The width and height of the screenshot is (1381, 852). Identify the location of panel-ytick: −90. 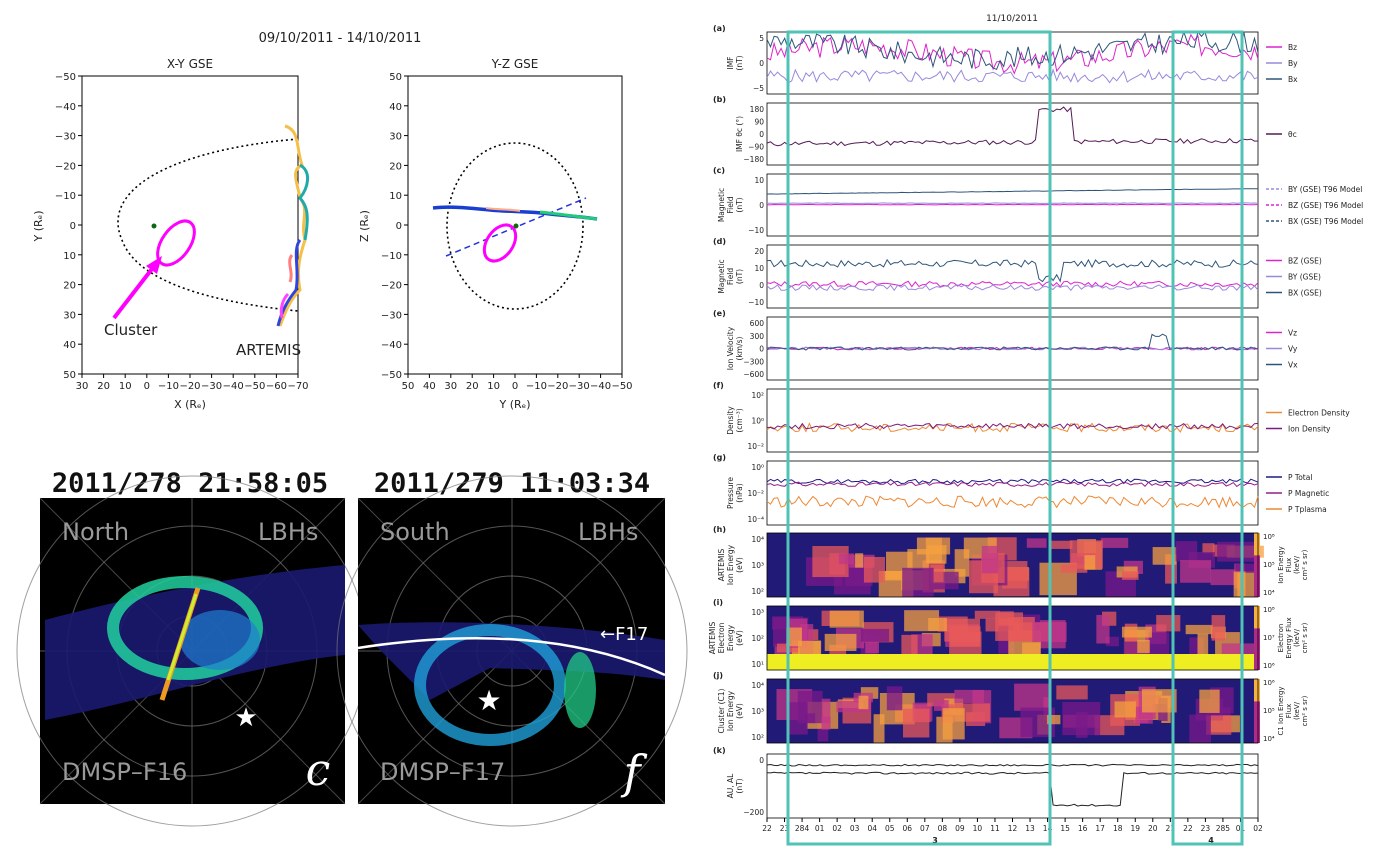
(756, 147).